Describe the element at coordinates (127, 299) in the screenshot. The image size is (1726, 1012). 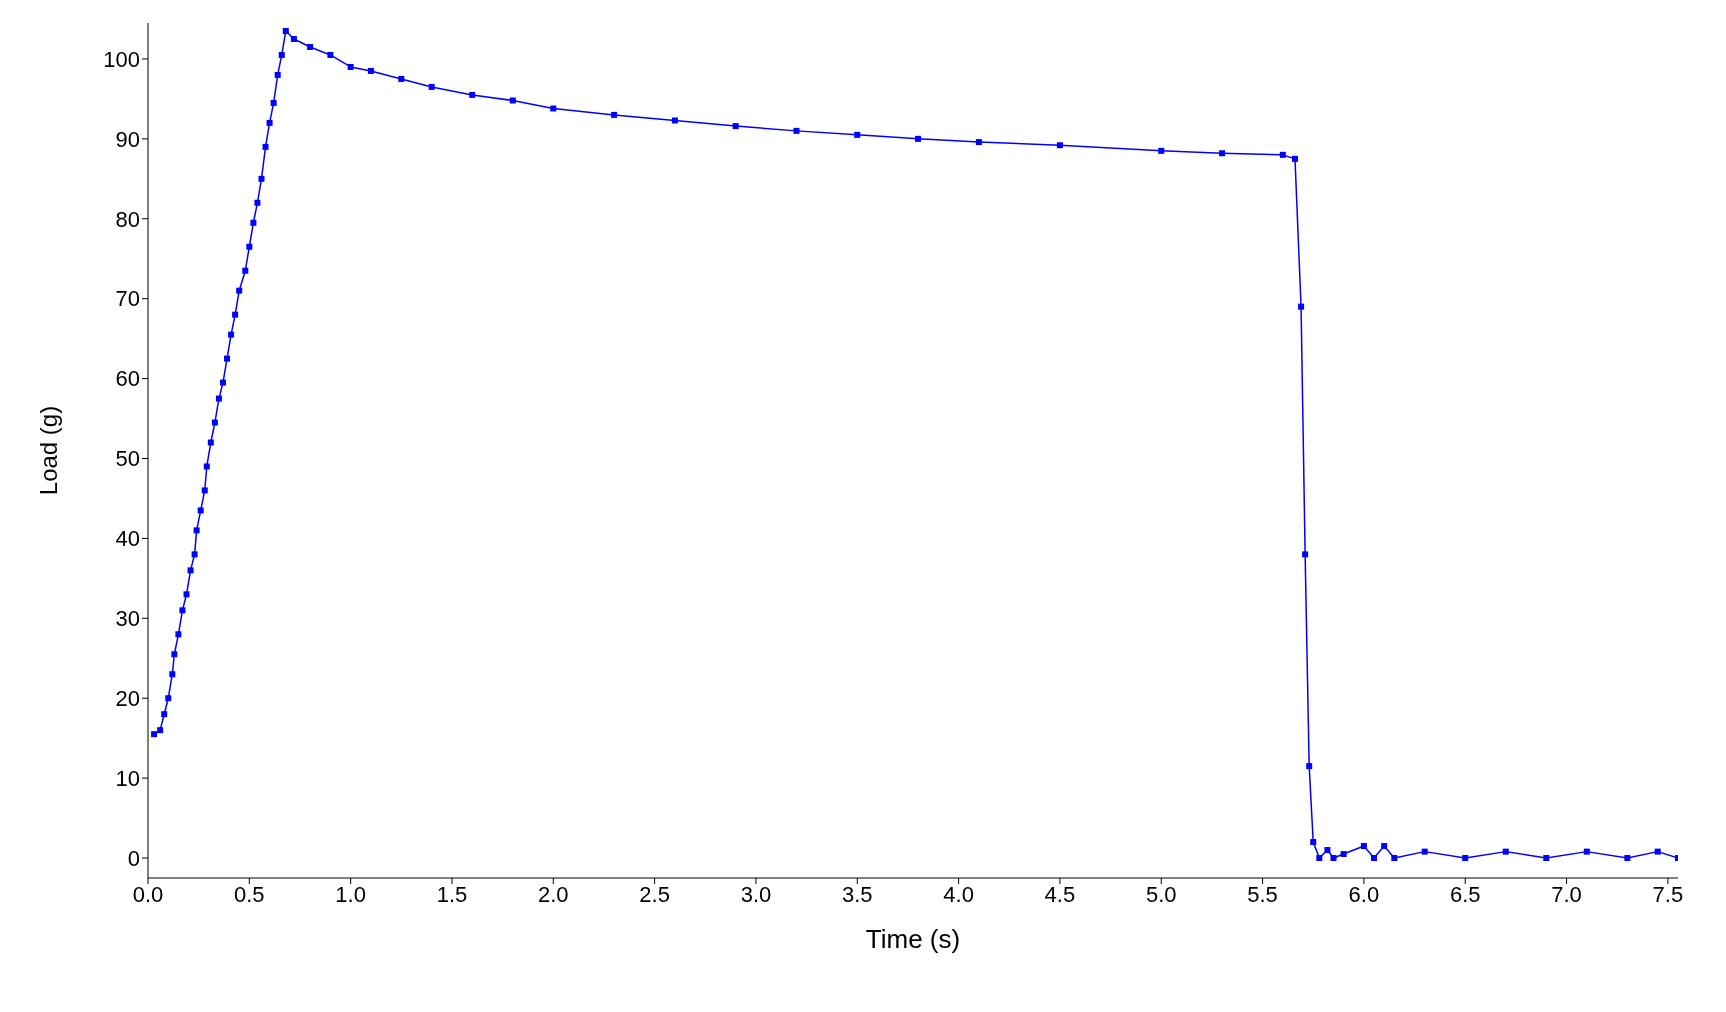
I see `y-tick-label: 70` at that location.